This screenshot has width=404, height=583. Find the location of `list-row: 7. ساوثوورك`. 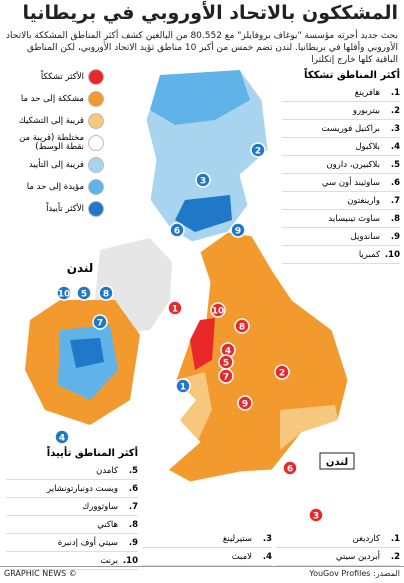

list-row: 7. ساوثوورك is located at coordinates (72, 507).